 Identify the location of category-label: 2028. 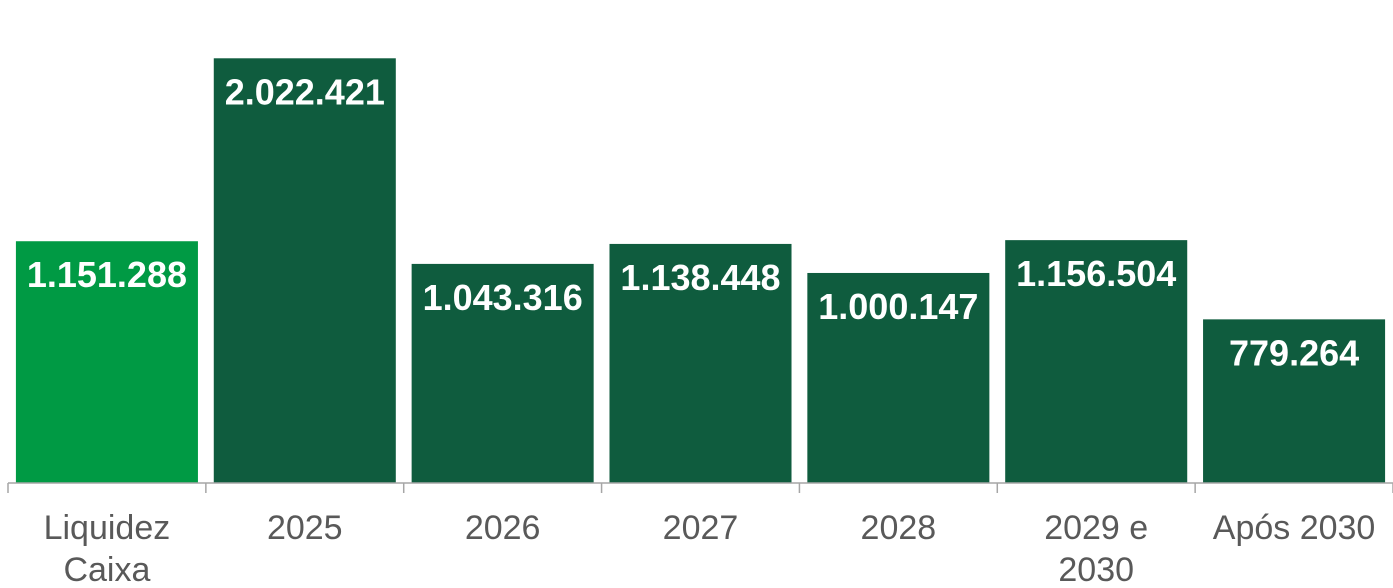
(899, 528).